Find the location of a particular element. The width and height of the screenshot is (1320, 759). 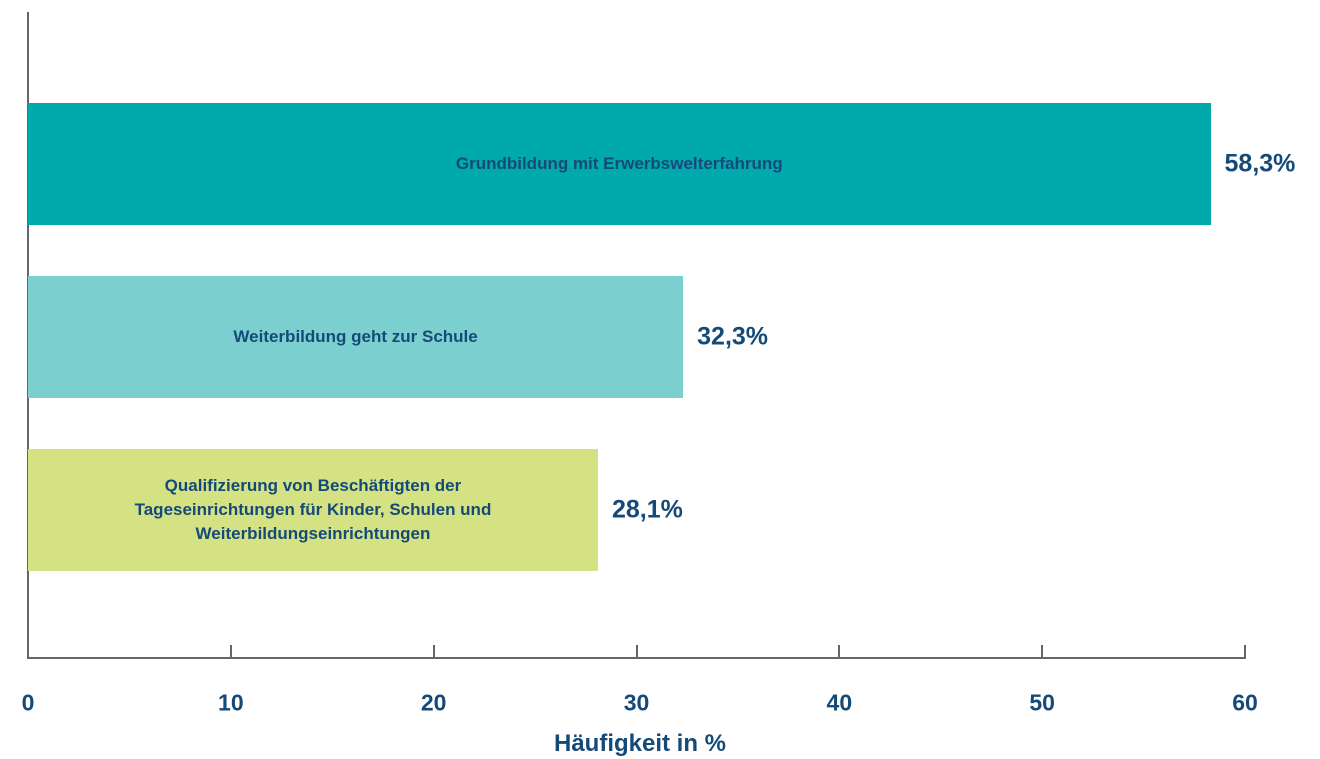

bar: Weiterbildung geht zur Schule is located at coordinates (356, 337).